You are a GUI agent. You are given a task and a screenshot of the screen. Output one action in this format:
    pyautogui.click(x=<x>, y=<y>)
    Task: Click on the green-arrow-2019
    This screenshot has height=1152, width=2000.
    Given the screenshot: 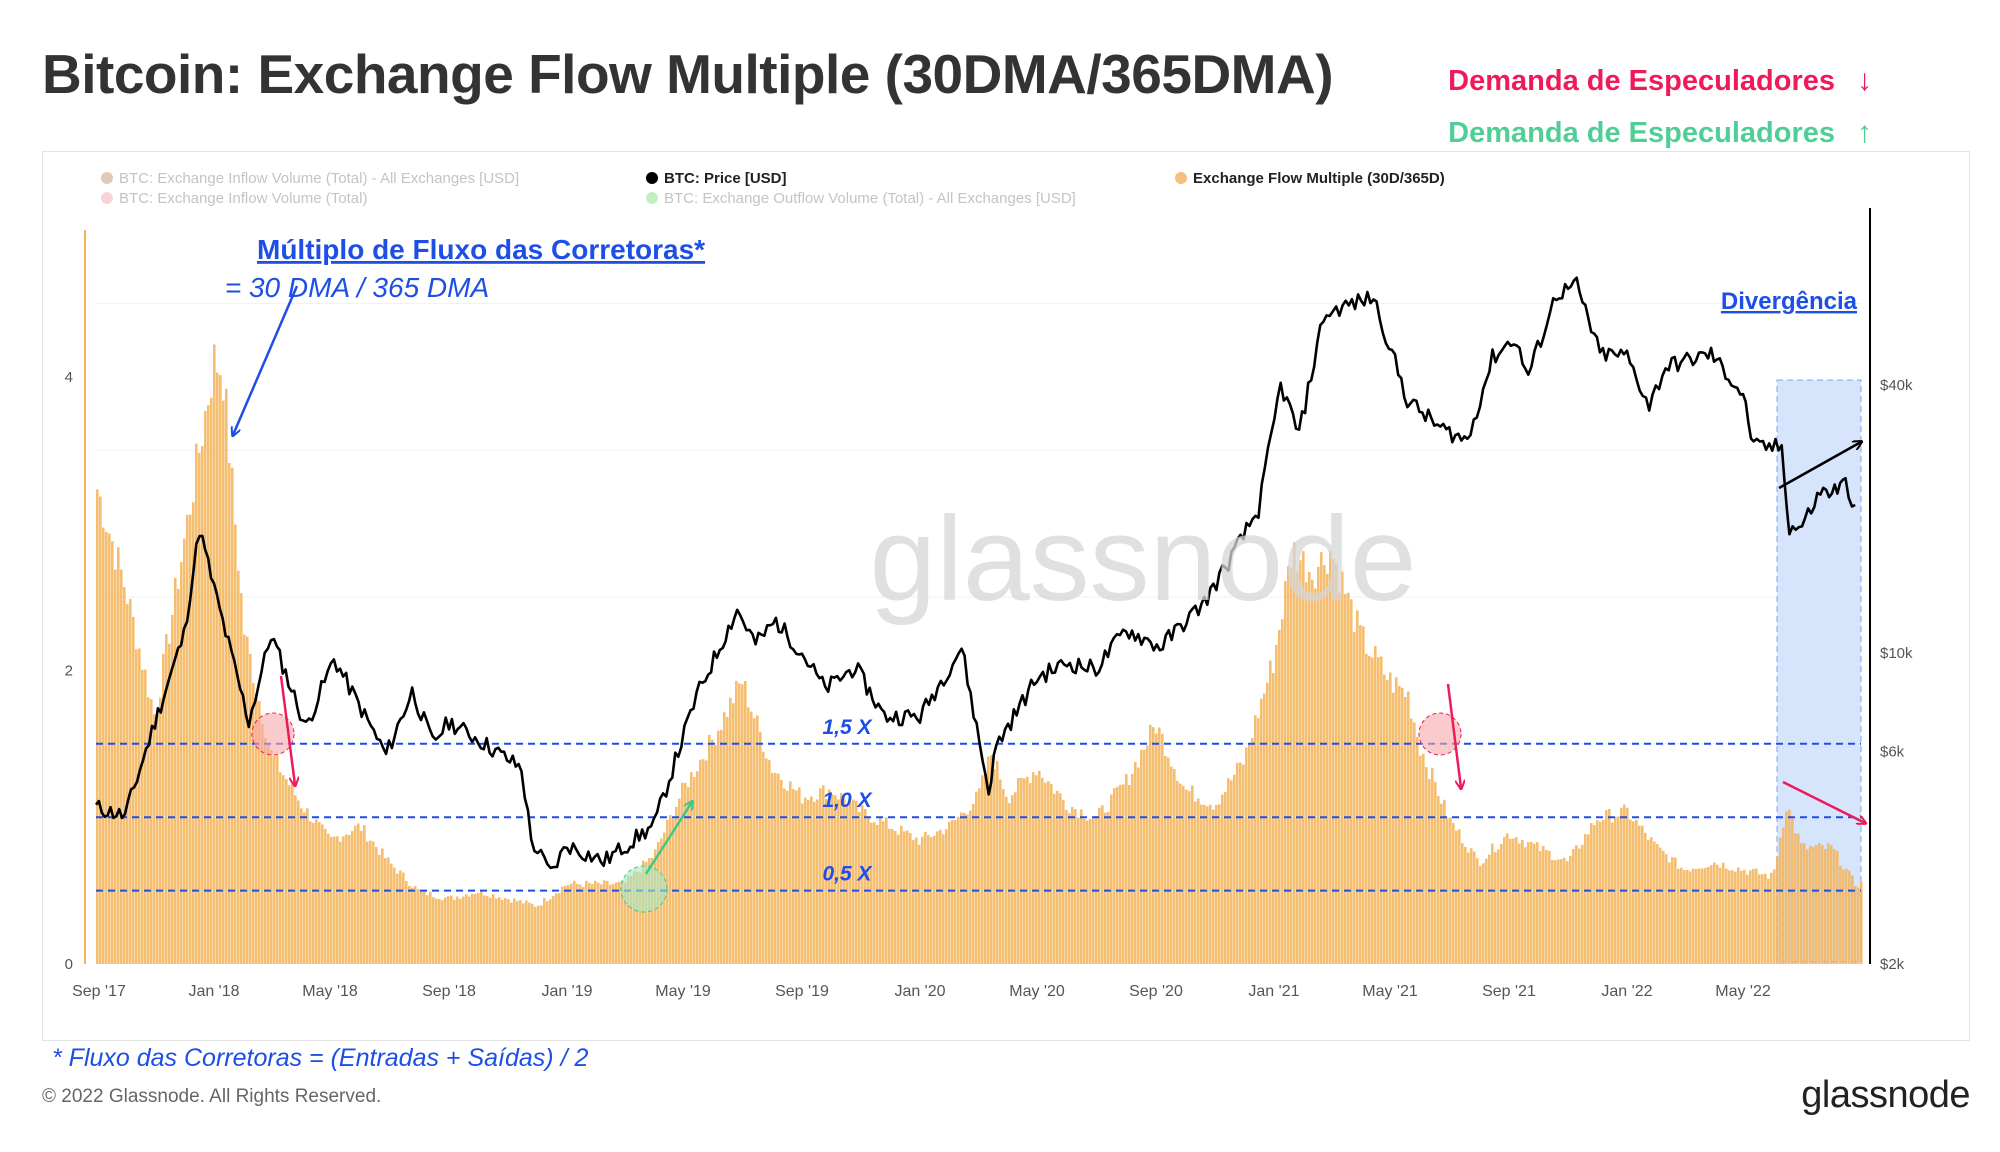 What is the action you would take?
    pyautogui.click(x=668, y=838)
    